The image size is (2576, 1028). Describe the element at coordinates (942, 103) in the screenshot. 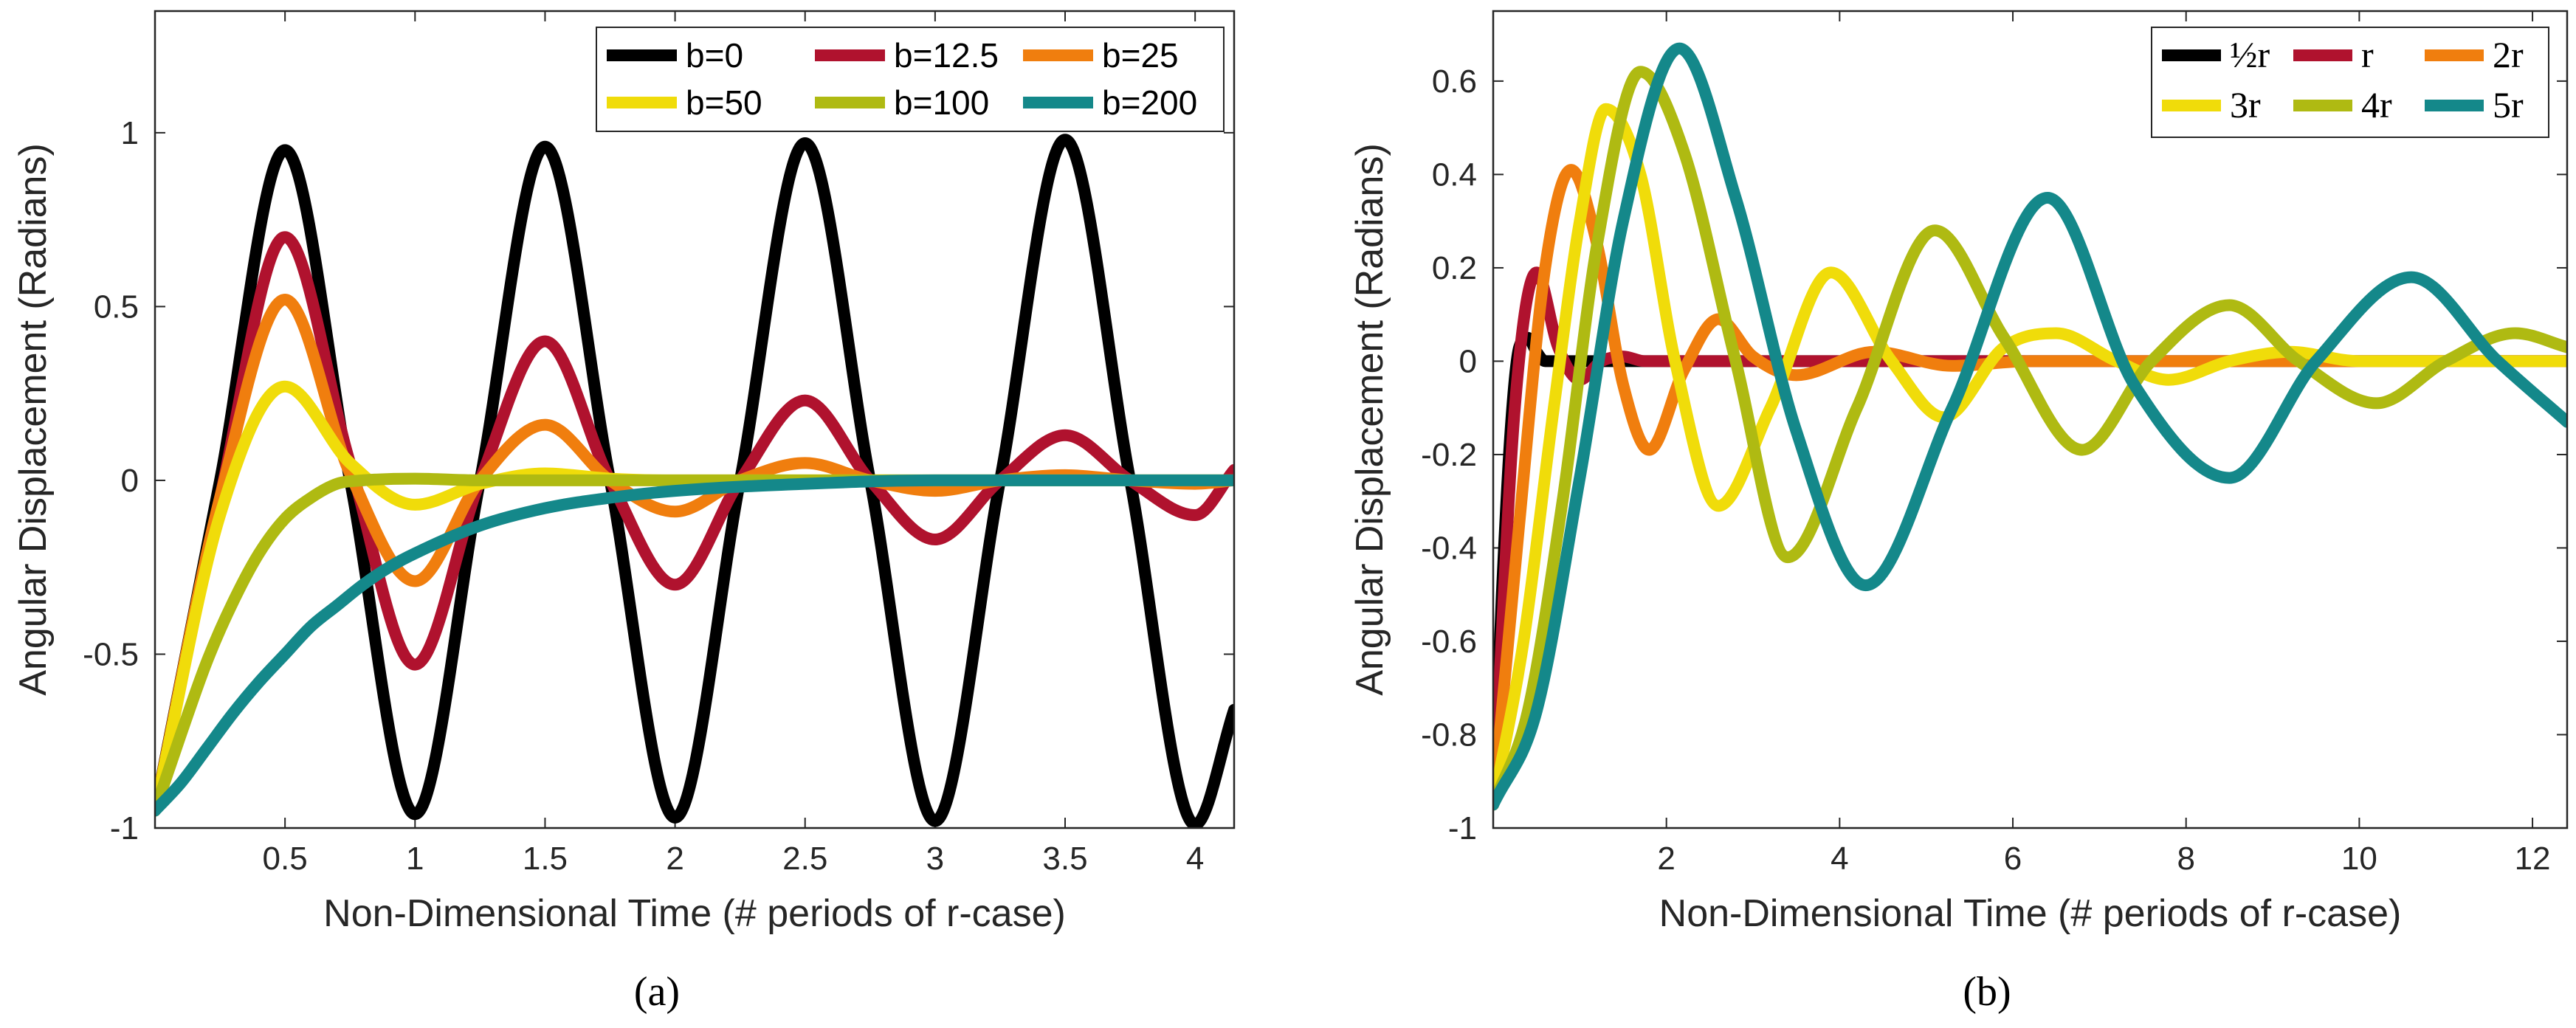

I see `legend-label: b=100` at that location.